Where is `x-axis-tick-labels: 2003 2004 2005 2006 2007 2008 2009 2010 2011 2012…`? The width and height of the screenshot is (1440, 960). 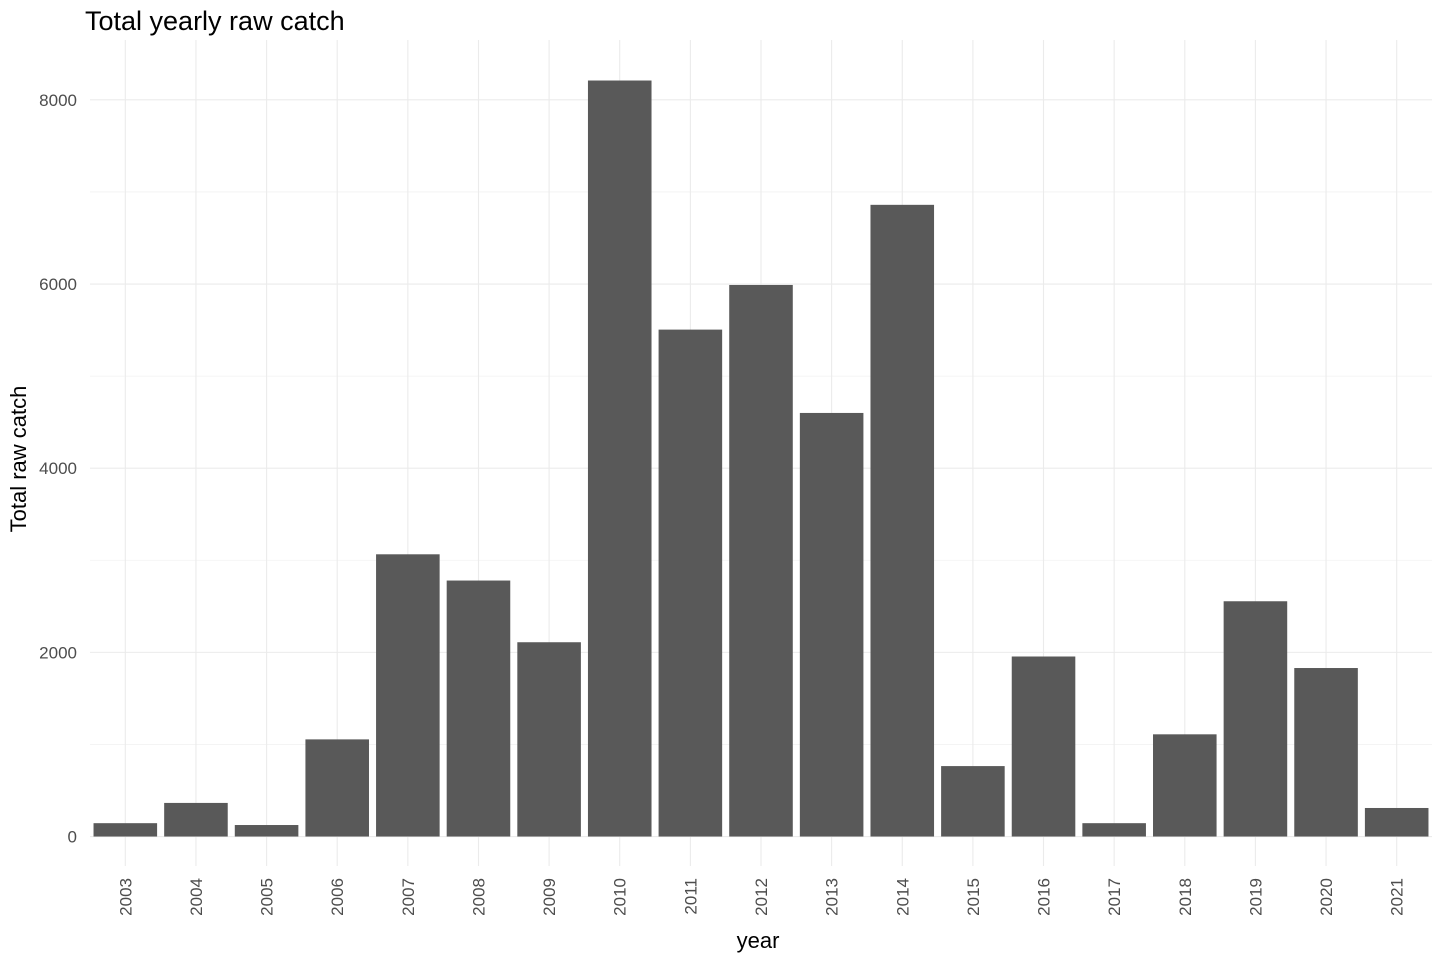
x-axis-tick-labels: 2003 2004 2005 2006 2007 2008 2009 2010 2011 2012… is located at coordinates (761, 897).